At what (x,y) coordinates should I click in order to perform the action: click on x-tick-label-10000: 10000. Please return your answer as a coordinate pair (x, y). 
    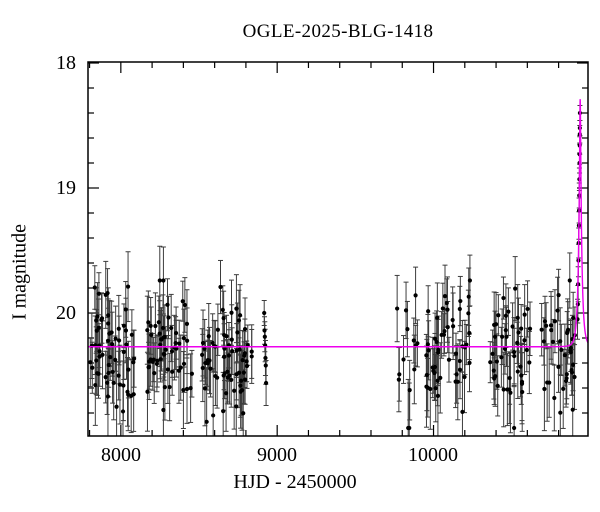
    Looking at the image, I should click on (433, 455).